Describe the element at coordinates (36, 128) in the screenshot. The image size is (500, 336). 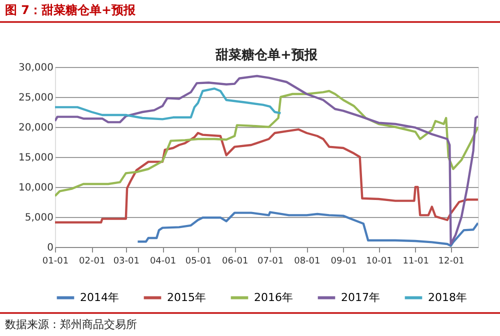
I see `y-tick-label: 20,000` at that location.